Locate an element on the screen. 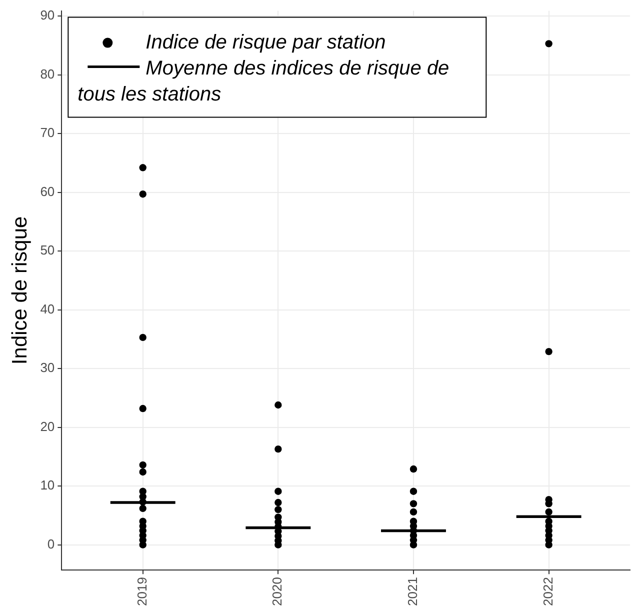  y-tick-label: 40 is located at coordinates (47, 308).